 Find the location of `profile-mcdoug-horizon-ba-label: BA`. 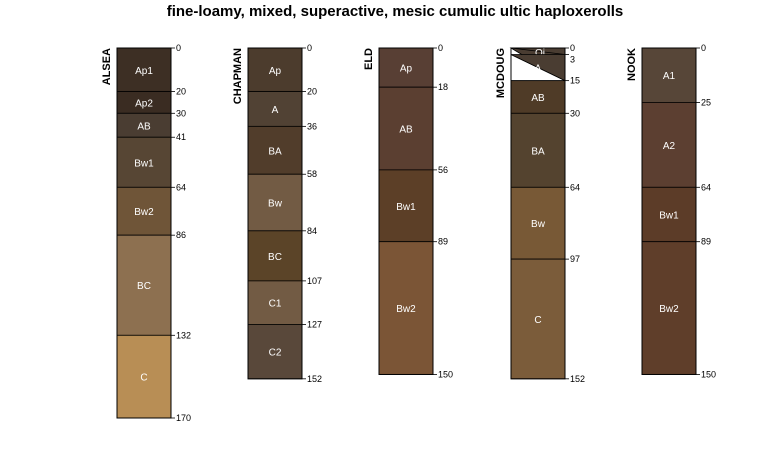

profile-mcdoug-horizon-ba-label: BA is located at coordinates (538, 151).